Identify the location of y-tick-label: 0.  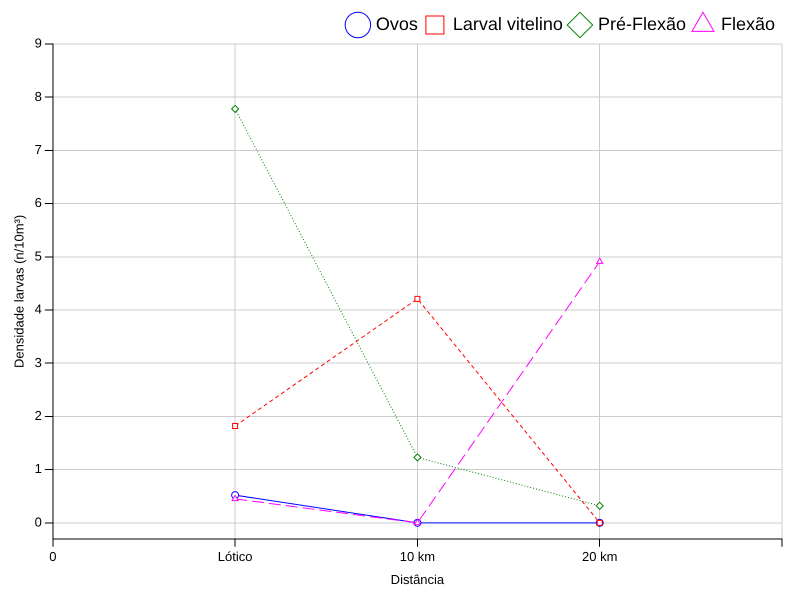
(38, 522).